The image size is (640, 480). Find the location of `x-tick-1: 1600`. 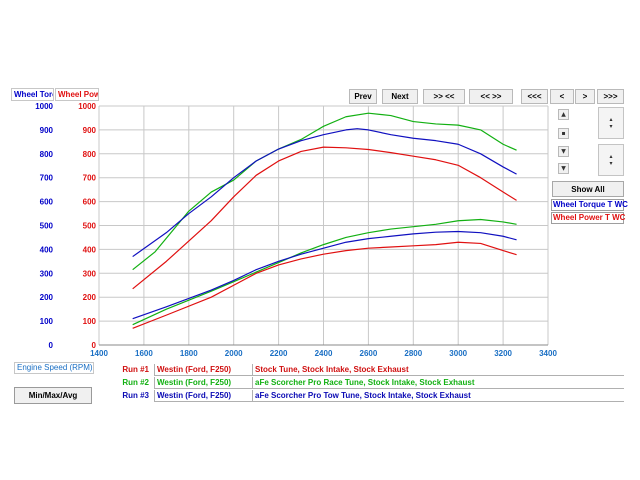

x-tick-1: 1600 is located at coordinates (144, 353).